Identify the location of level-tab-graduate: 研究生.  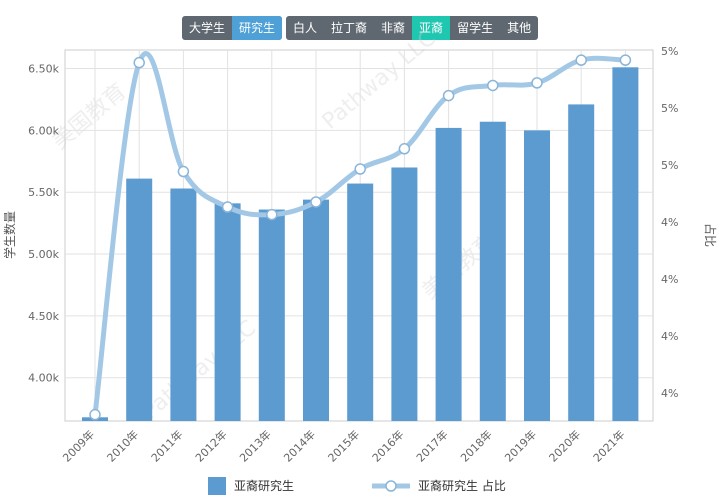
(257, 28).